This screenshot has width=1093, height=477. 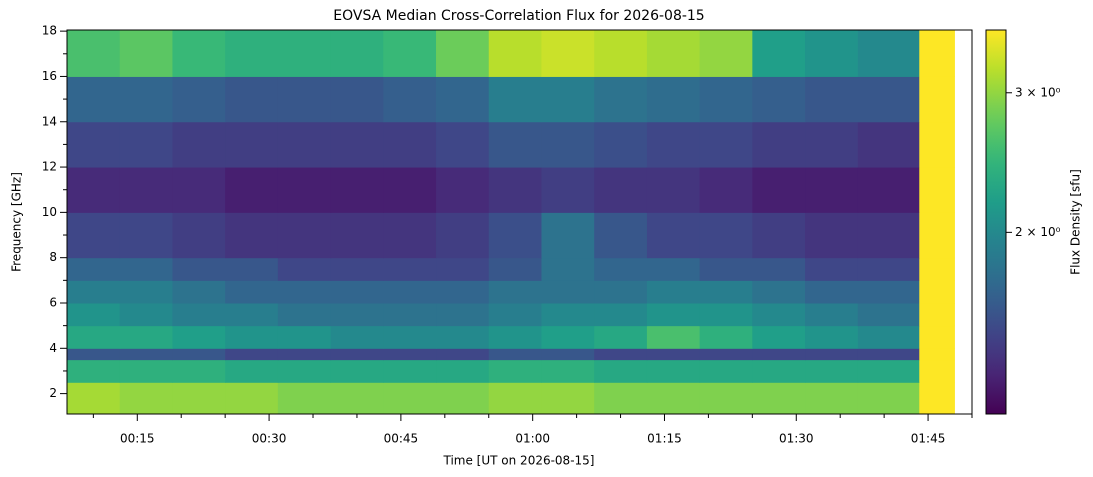 I want to click on y-tick-label: 2, so click(x=53, y=393).